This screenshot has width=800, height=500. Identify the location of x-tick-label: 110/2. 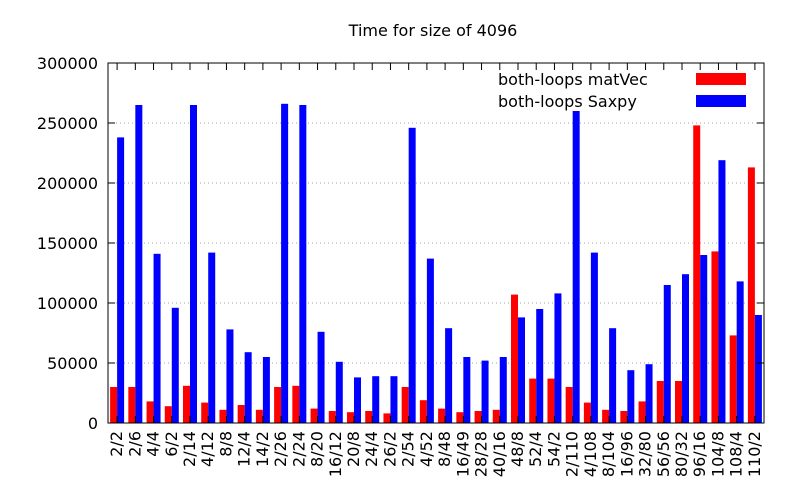
(754, 454).